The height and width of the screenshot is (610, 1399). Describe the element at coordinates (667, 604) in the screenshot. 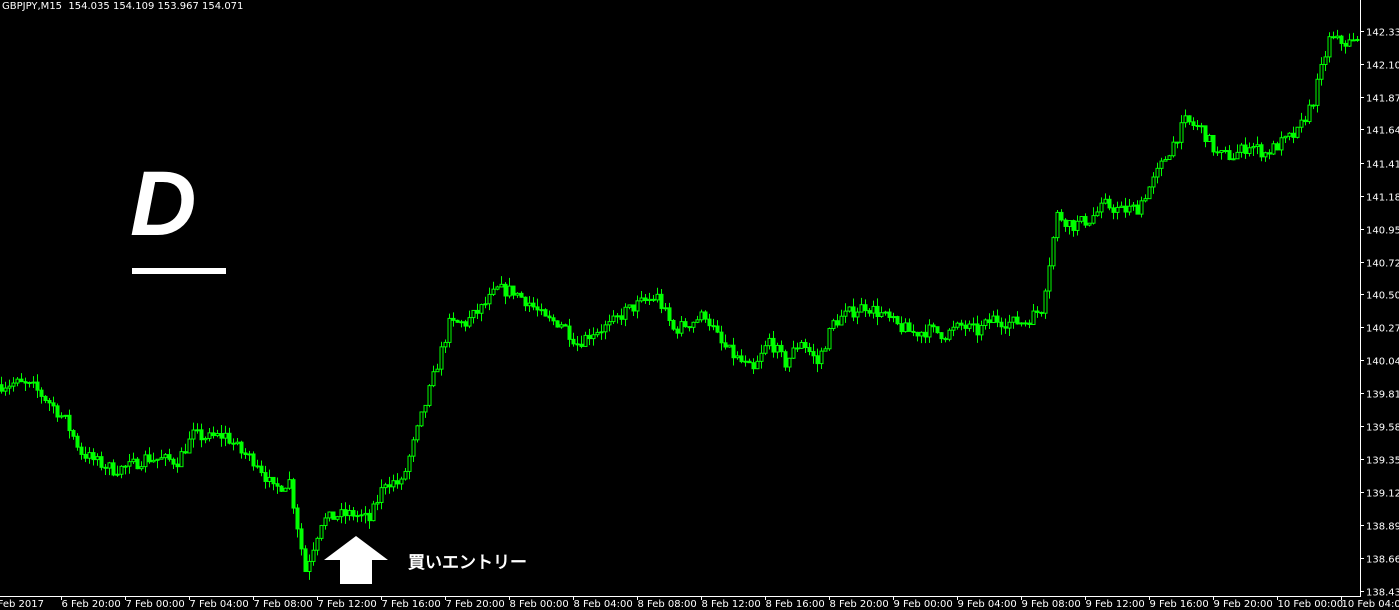

I see `time-tick-label: 8 Feb 08:00` at that location.